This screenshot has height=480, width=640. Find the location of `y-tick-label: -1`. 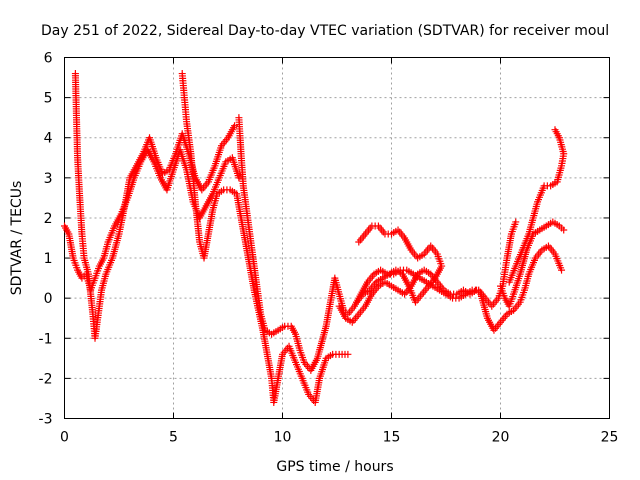

y-tick-label: -1 is located at coordinates (46, 339).